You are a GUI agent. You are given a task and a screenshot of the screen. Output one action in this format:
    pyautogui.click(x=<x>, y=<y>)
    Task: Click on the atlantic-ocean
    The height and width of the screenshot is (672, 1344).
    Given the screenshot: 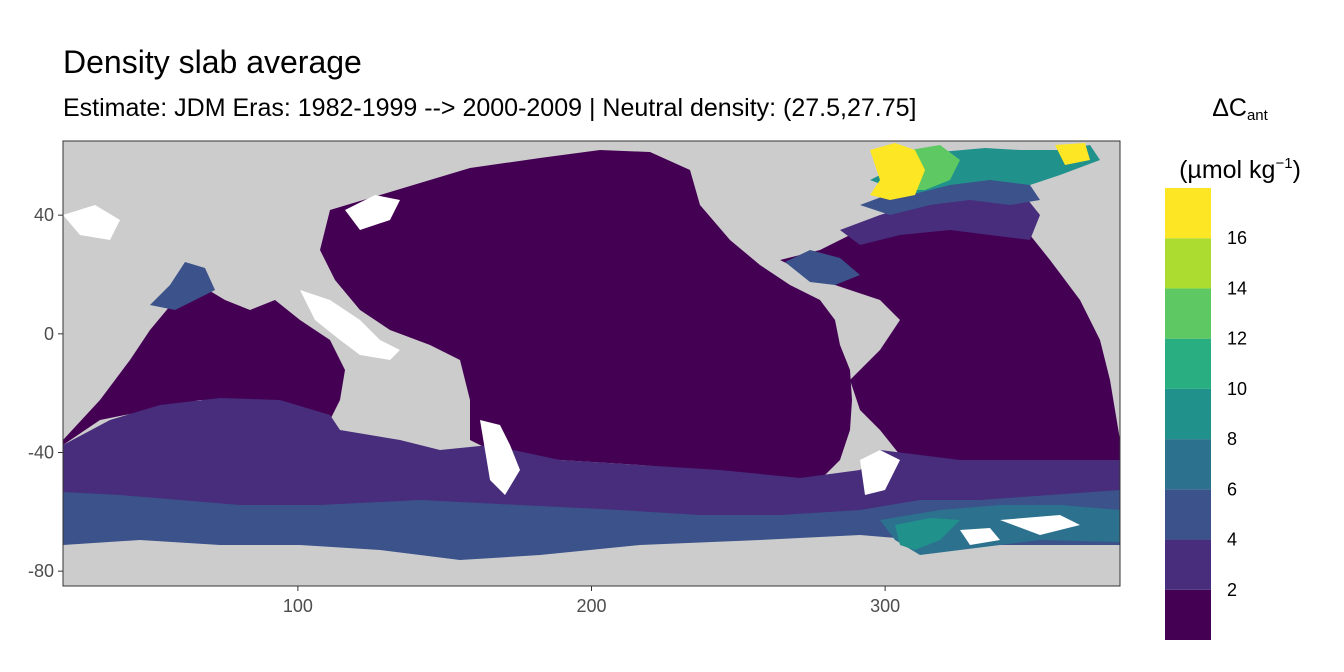 What is the action you would take?
    pyautogui.click(x=950, y=340)
    